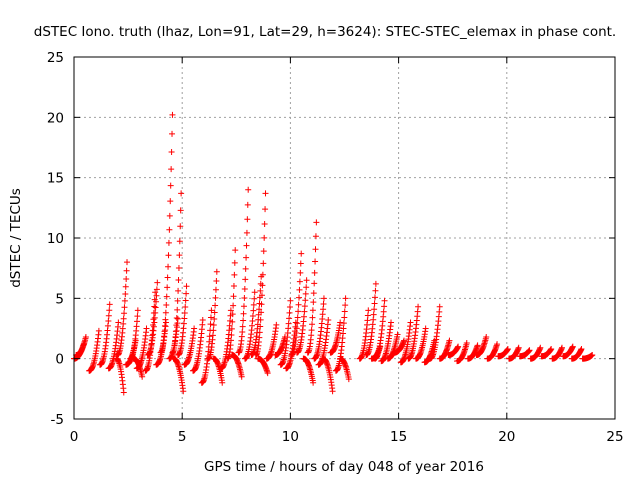  Describe the element at coordinates (55, 118) in the screenshot. I see `y-tick-label: 20` at that location.